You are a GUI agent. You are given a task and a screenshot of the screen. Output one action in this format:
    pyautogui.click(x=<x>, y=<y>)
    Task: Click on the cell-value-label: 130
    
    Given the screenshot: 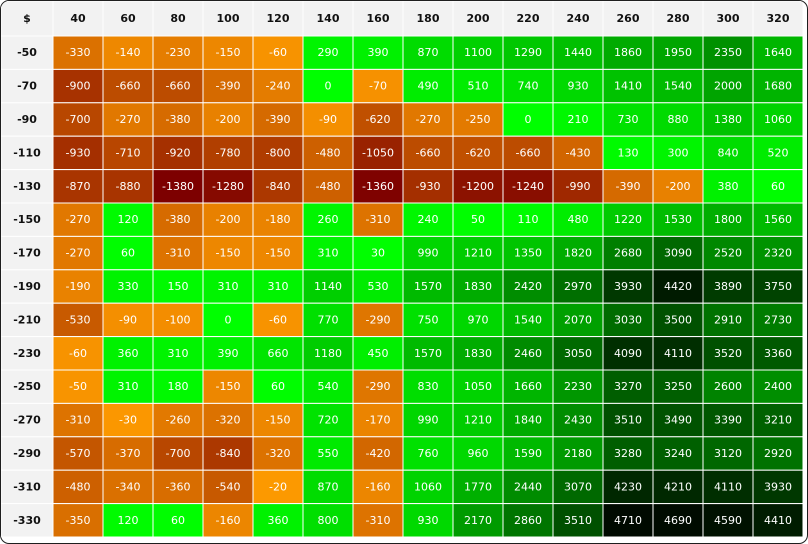 What is the action you would take?
    pyautogui.click(x=628, y=152)
    